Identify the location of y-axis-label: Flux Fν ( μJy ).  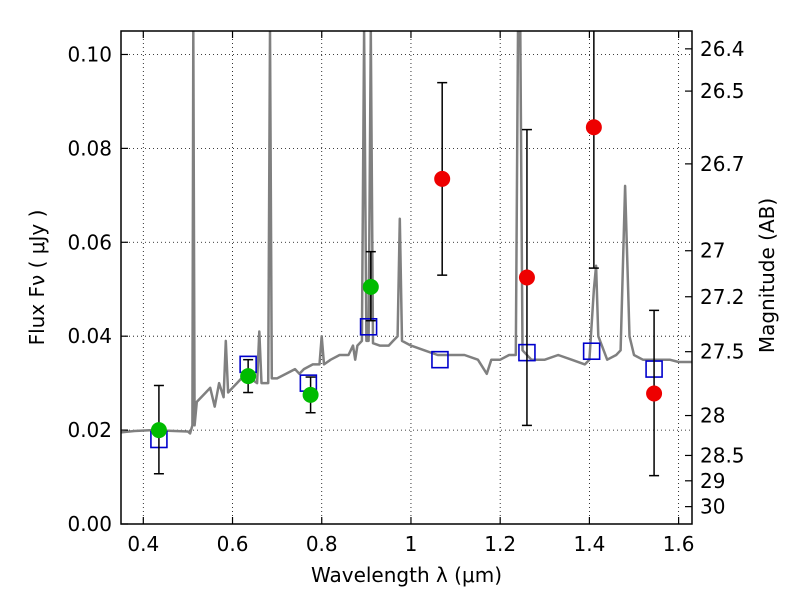
(37, 278).